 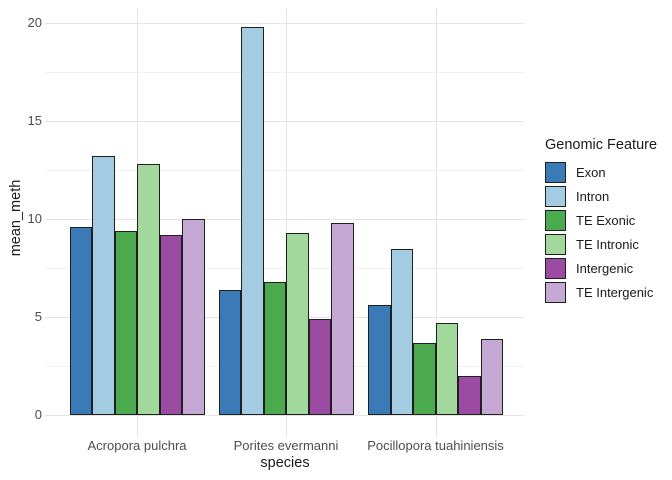 What do you see at coordinates (38, 414) in the screenshot?
I see `y-tick-label: 0` at bounding box center [38, 414].